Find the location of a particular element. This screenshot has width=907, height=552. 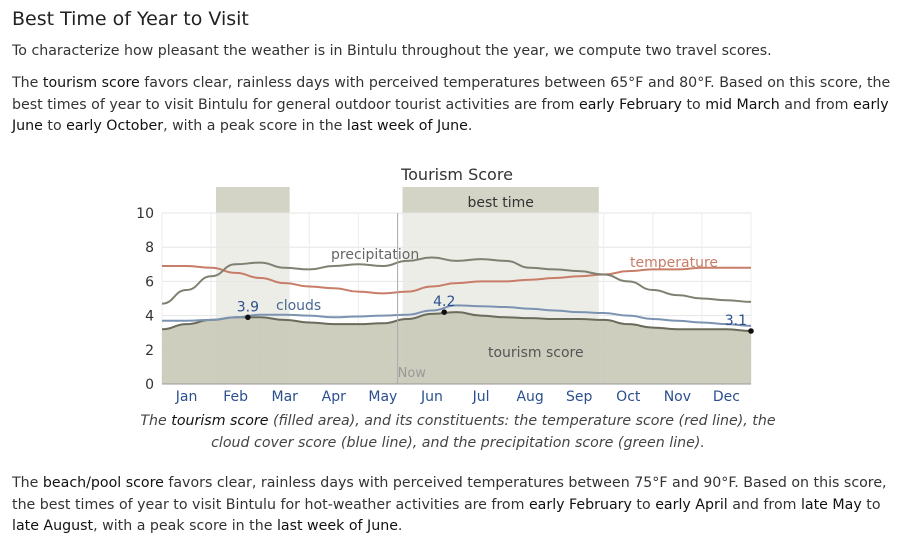

tourism-score-series-label: tourism score is located at coordinates (536, 353).